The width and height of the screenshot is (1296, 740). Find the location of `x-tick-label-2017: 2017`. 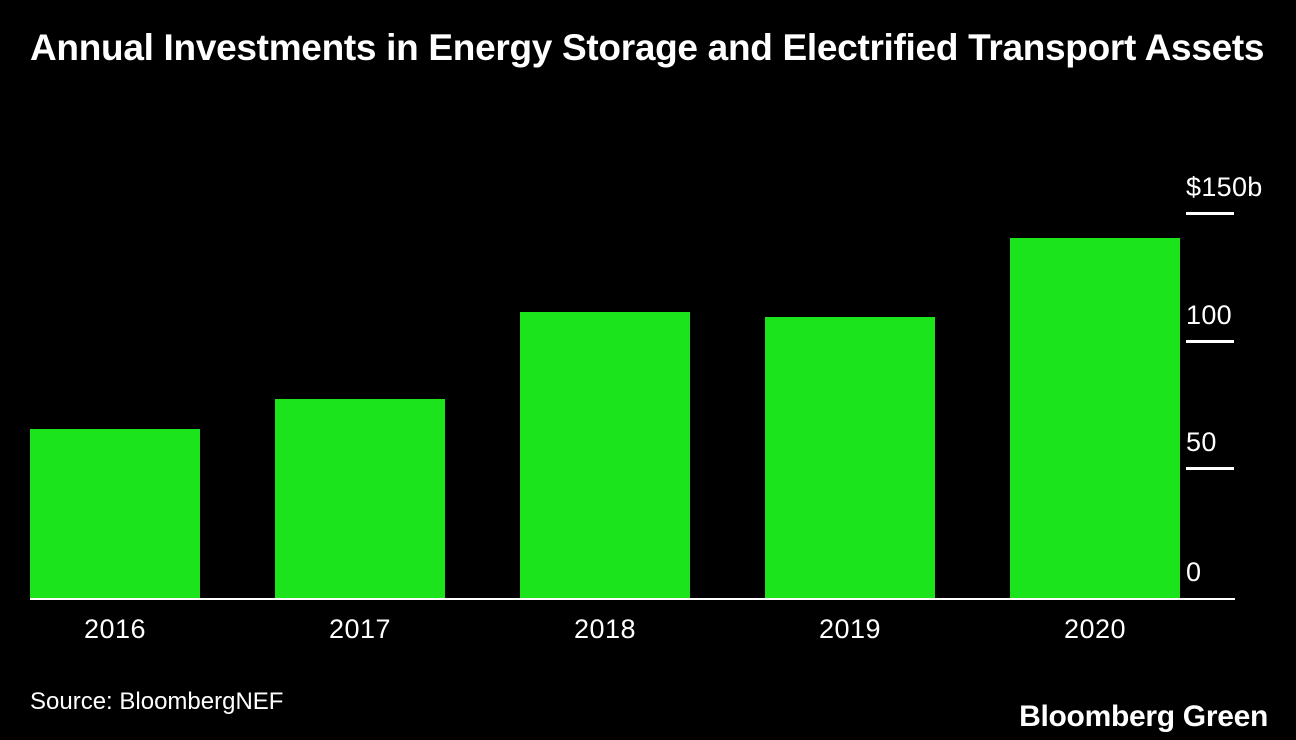

x-tick-label-2017: 2017 is located at coordinates (360, 629).